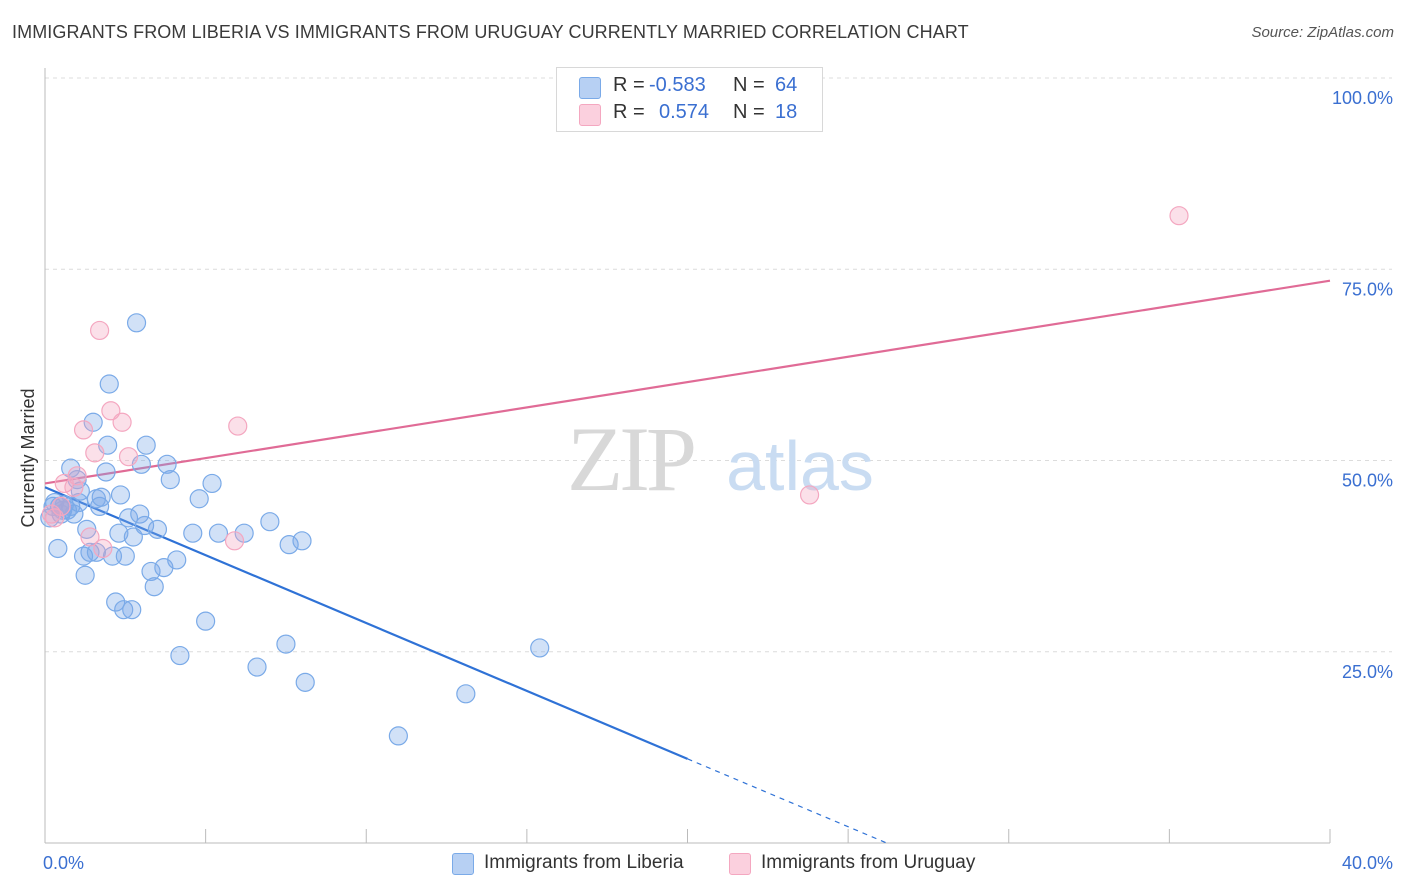 Image resolution: width=1406 pixels, height=892 pixels. Describe the element at coordinates (28, 457) in the screenshot. I see `y-axis-label: Currently Married` at that location.